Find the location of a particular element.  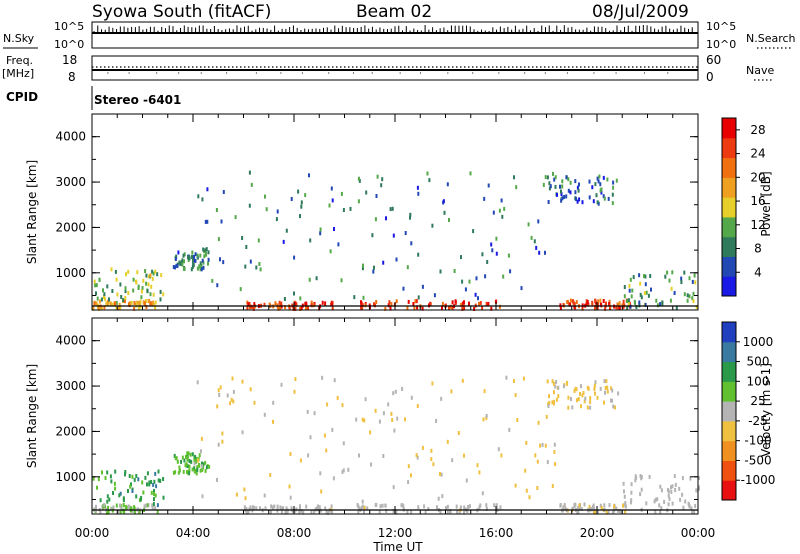

freq-left-tick-bottom: 8 is located at coordinates (72, 77).